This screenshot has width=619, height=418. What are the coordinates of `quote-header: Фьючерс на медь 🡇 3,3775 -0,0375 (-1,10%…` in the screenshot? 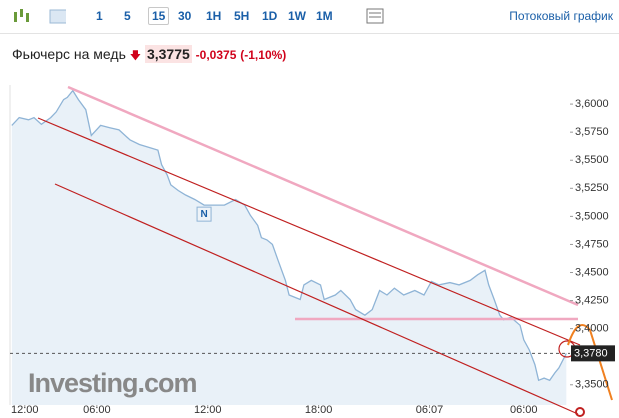 It's located at (149, 55).